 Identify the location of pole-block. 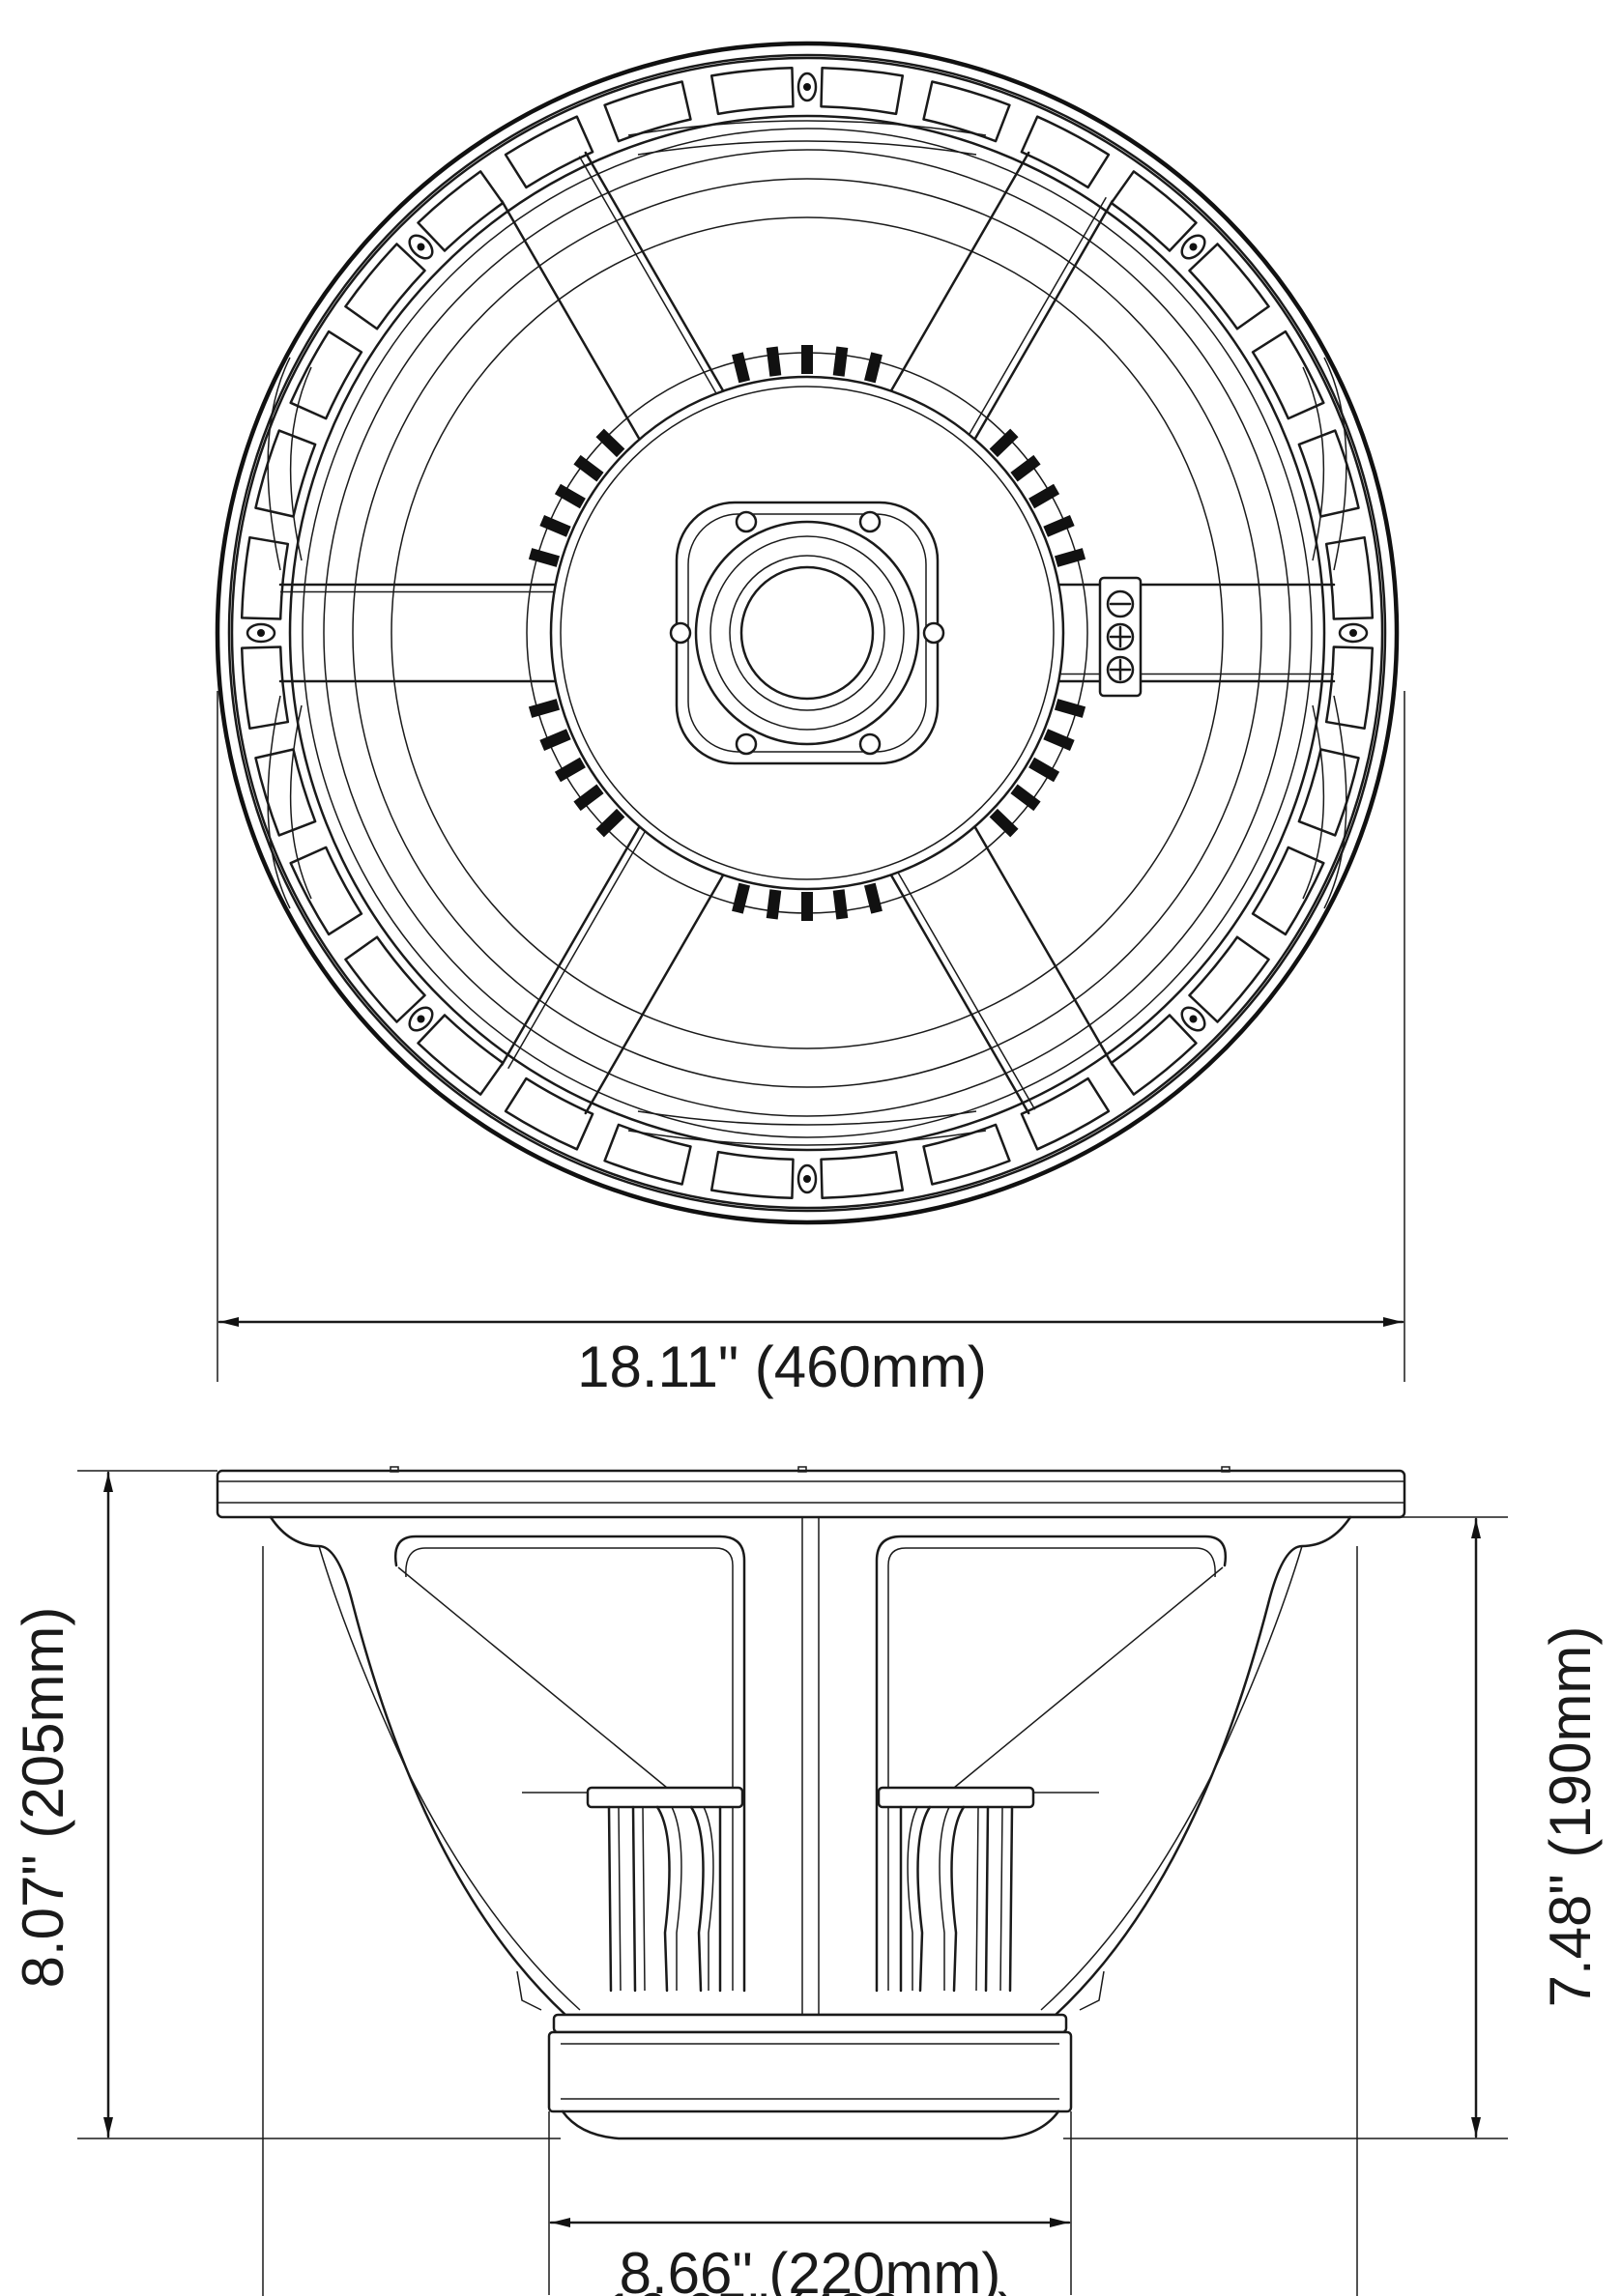
(807, 633).